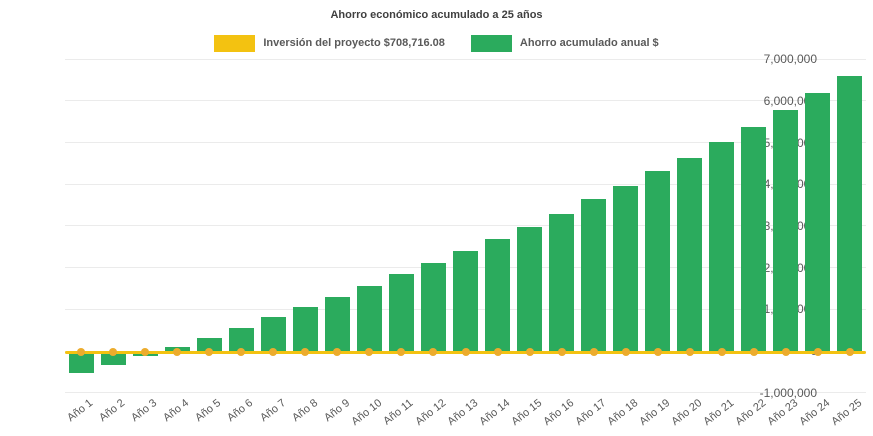 This screenshot has height=436, width=873. Describe the element at coordinates (398, 412) in the screenshot. I see `x-axis-label: Año 11` at that location.